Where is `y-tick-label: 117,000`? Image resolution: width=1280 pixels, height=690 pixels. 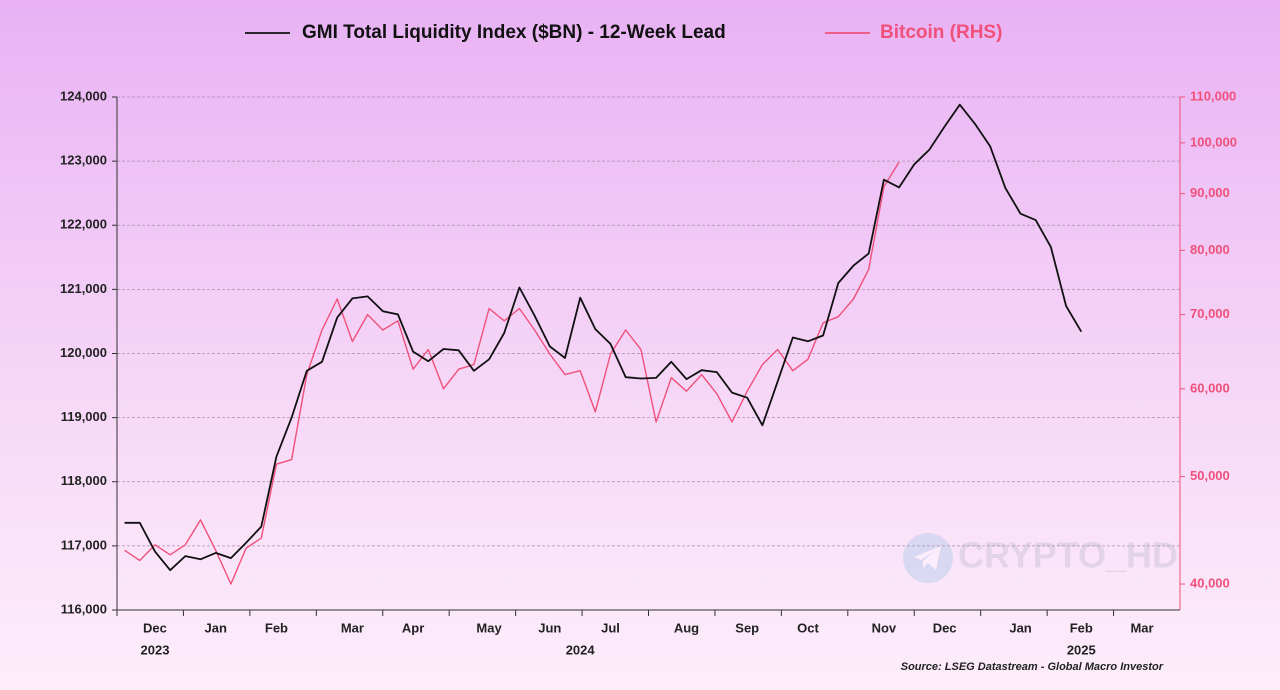
y-tick-label: 117,000 is located at coordinates (84, 544).